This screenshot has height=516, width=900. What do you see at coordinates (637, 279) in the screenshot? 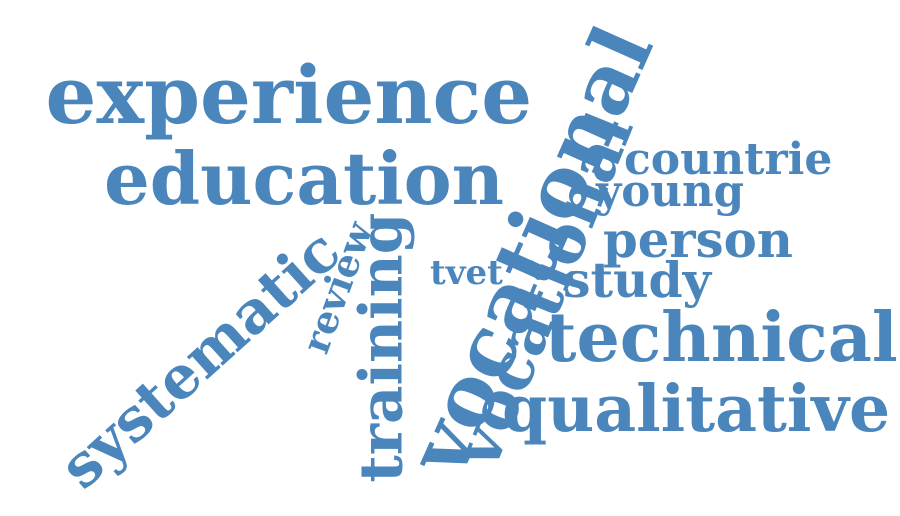
I see `word-study: study` at bounding box center [637, 279].